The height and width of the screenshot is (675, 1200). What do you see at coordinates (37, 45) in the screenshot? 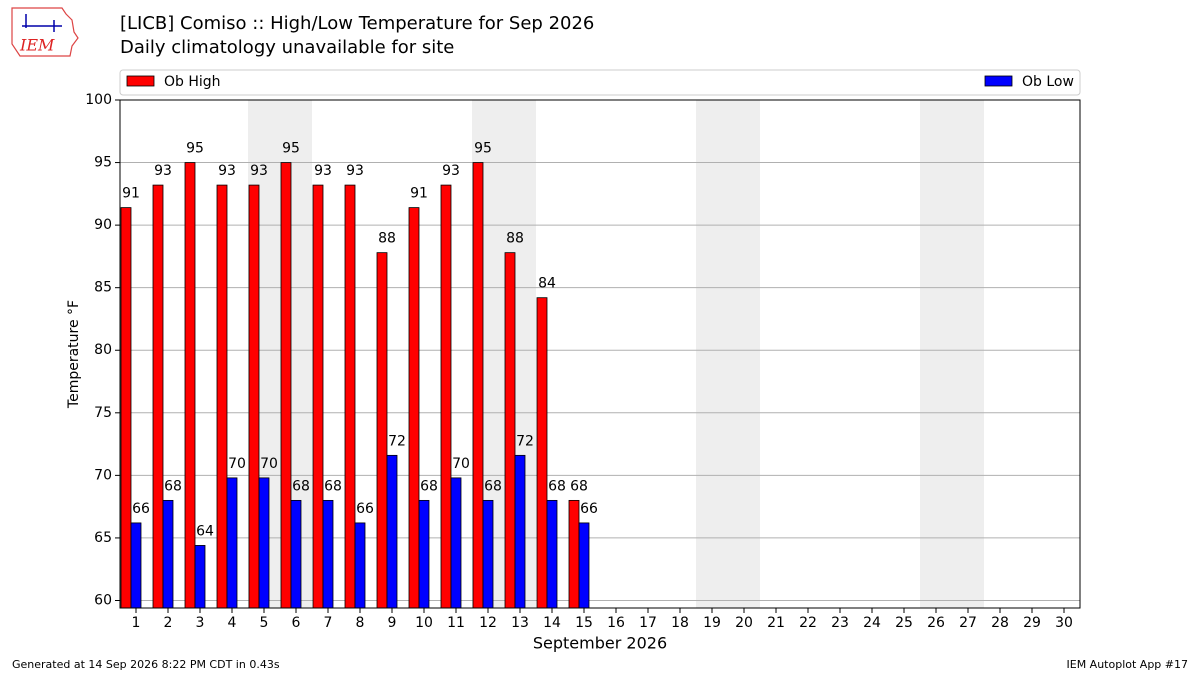
I see `logo-text: IEM` at bounding box center [37, 45].